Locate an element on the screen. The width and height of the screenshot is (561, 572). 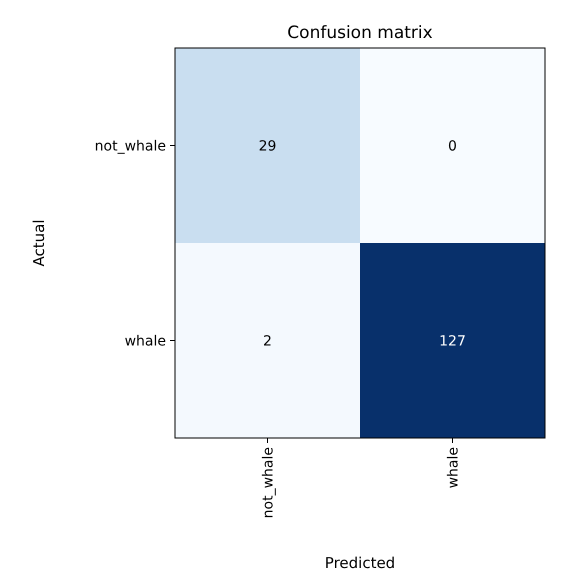
data-label: 0 is located at coordinates (452, 146).